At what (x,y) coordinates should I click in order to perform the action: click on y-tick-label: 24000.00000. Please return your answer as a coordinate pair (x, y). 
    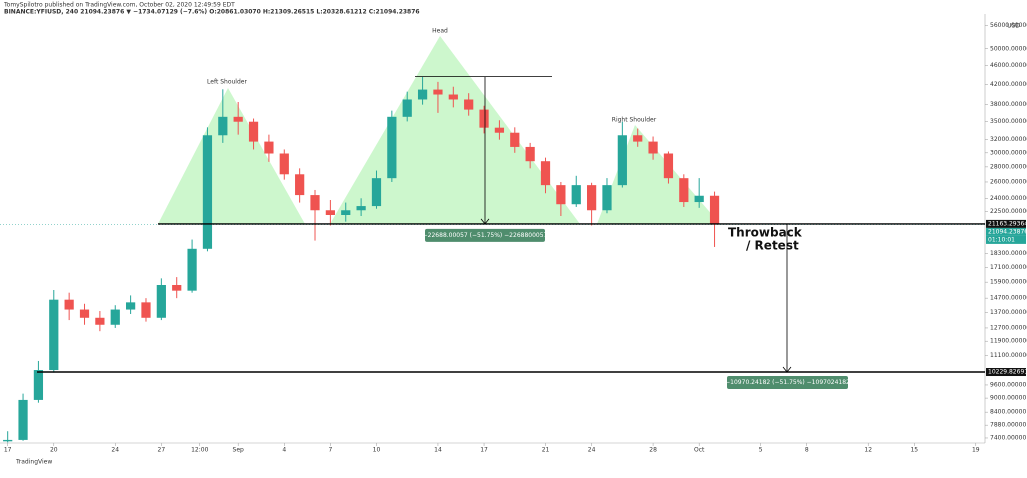
    Looking at the image, I should click on (1008, 198).